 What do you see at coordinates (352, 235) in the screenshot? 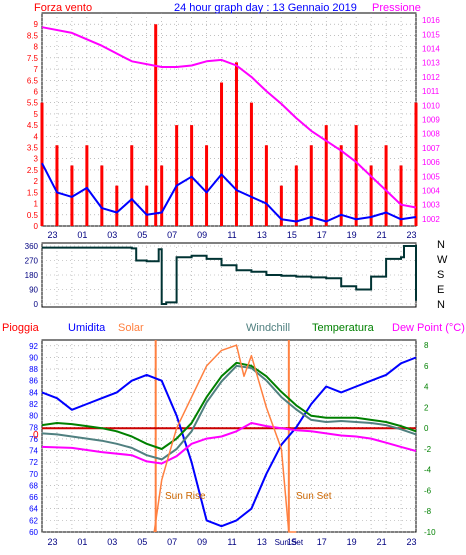
I see `p1-x-tick-label: 19` at bounding box center [352, 235].